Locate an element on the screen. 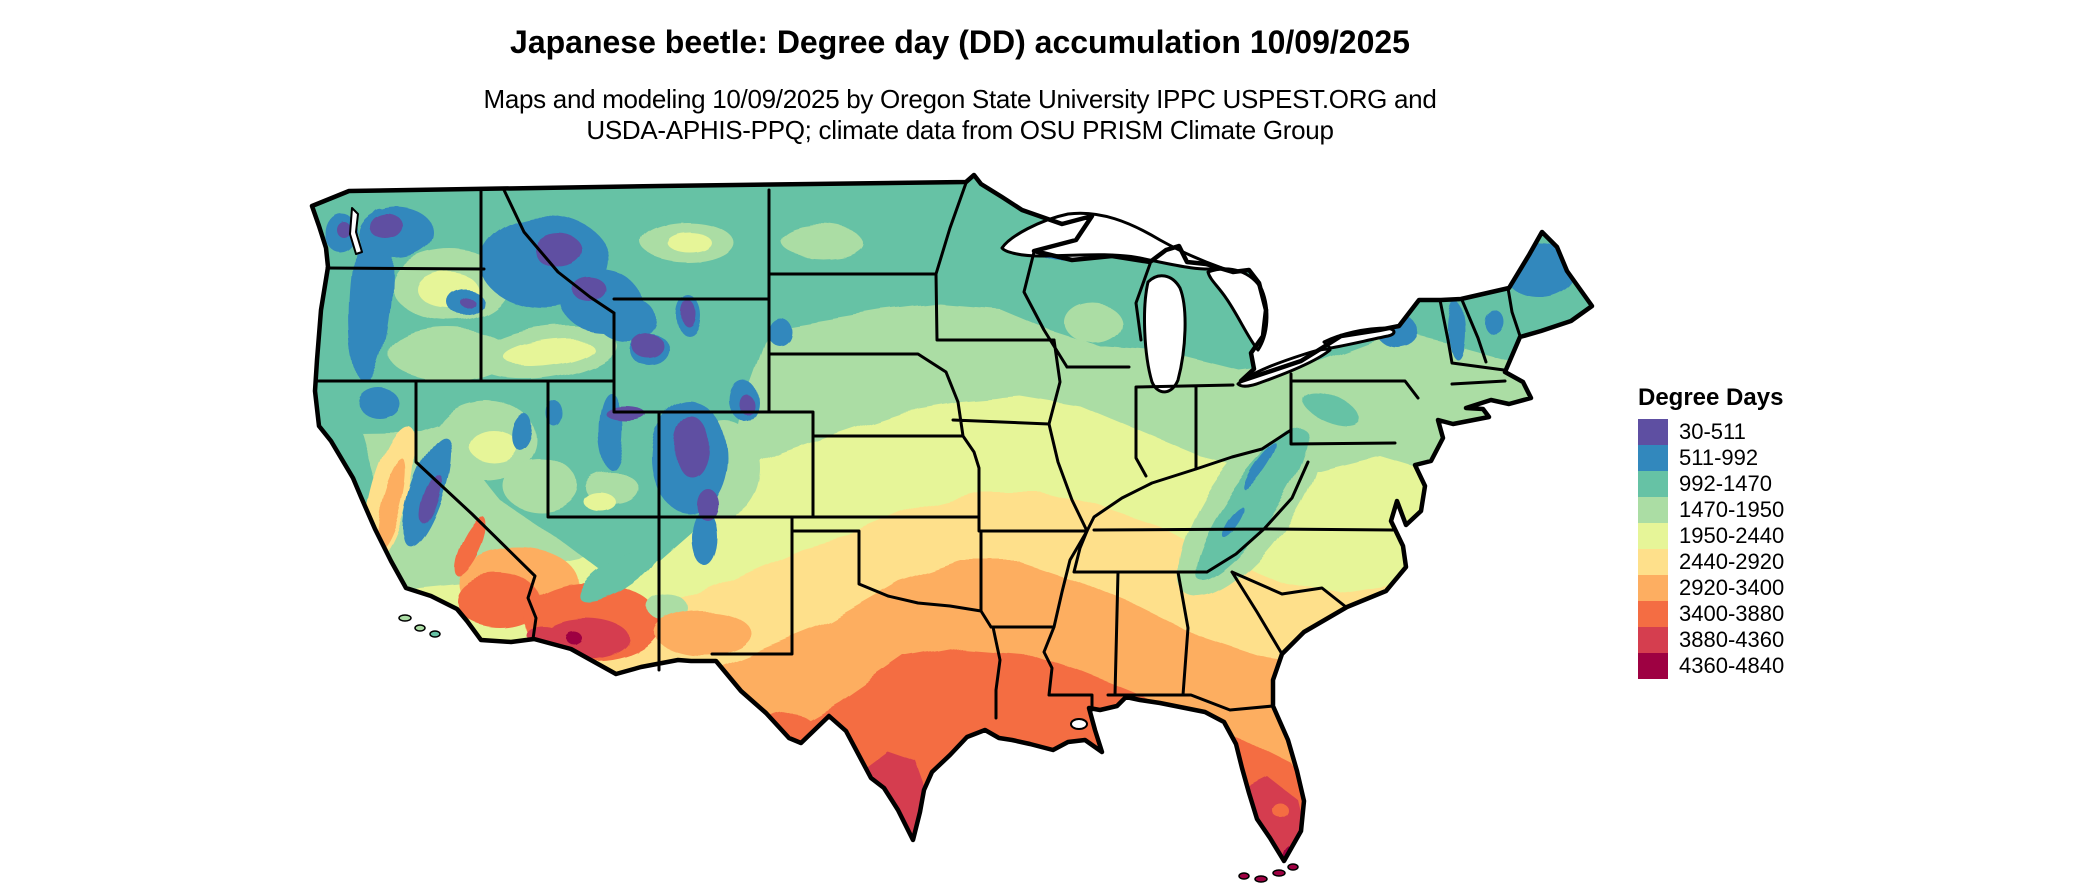 The width and height of the screenshot is (2100, 892). legend-label: 1470-1950 is located at coordinates (1732, 509).